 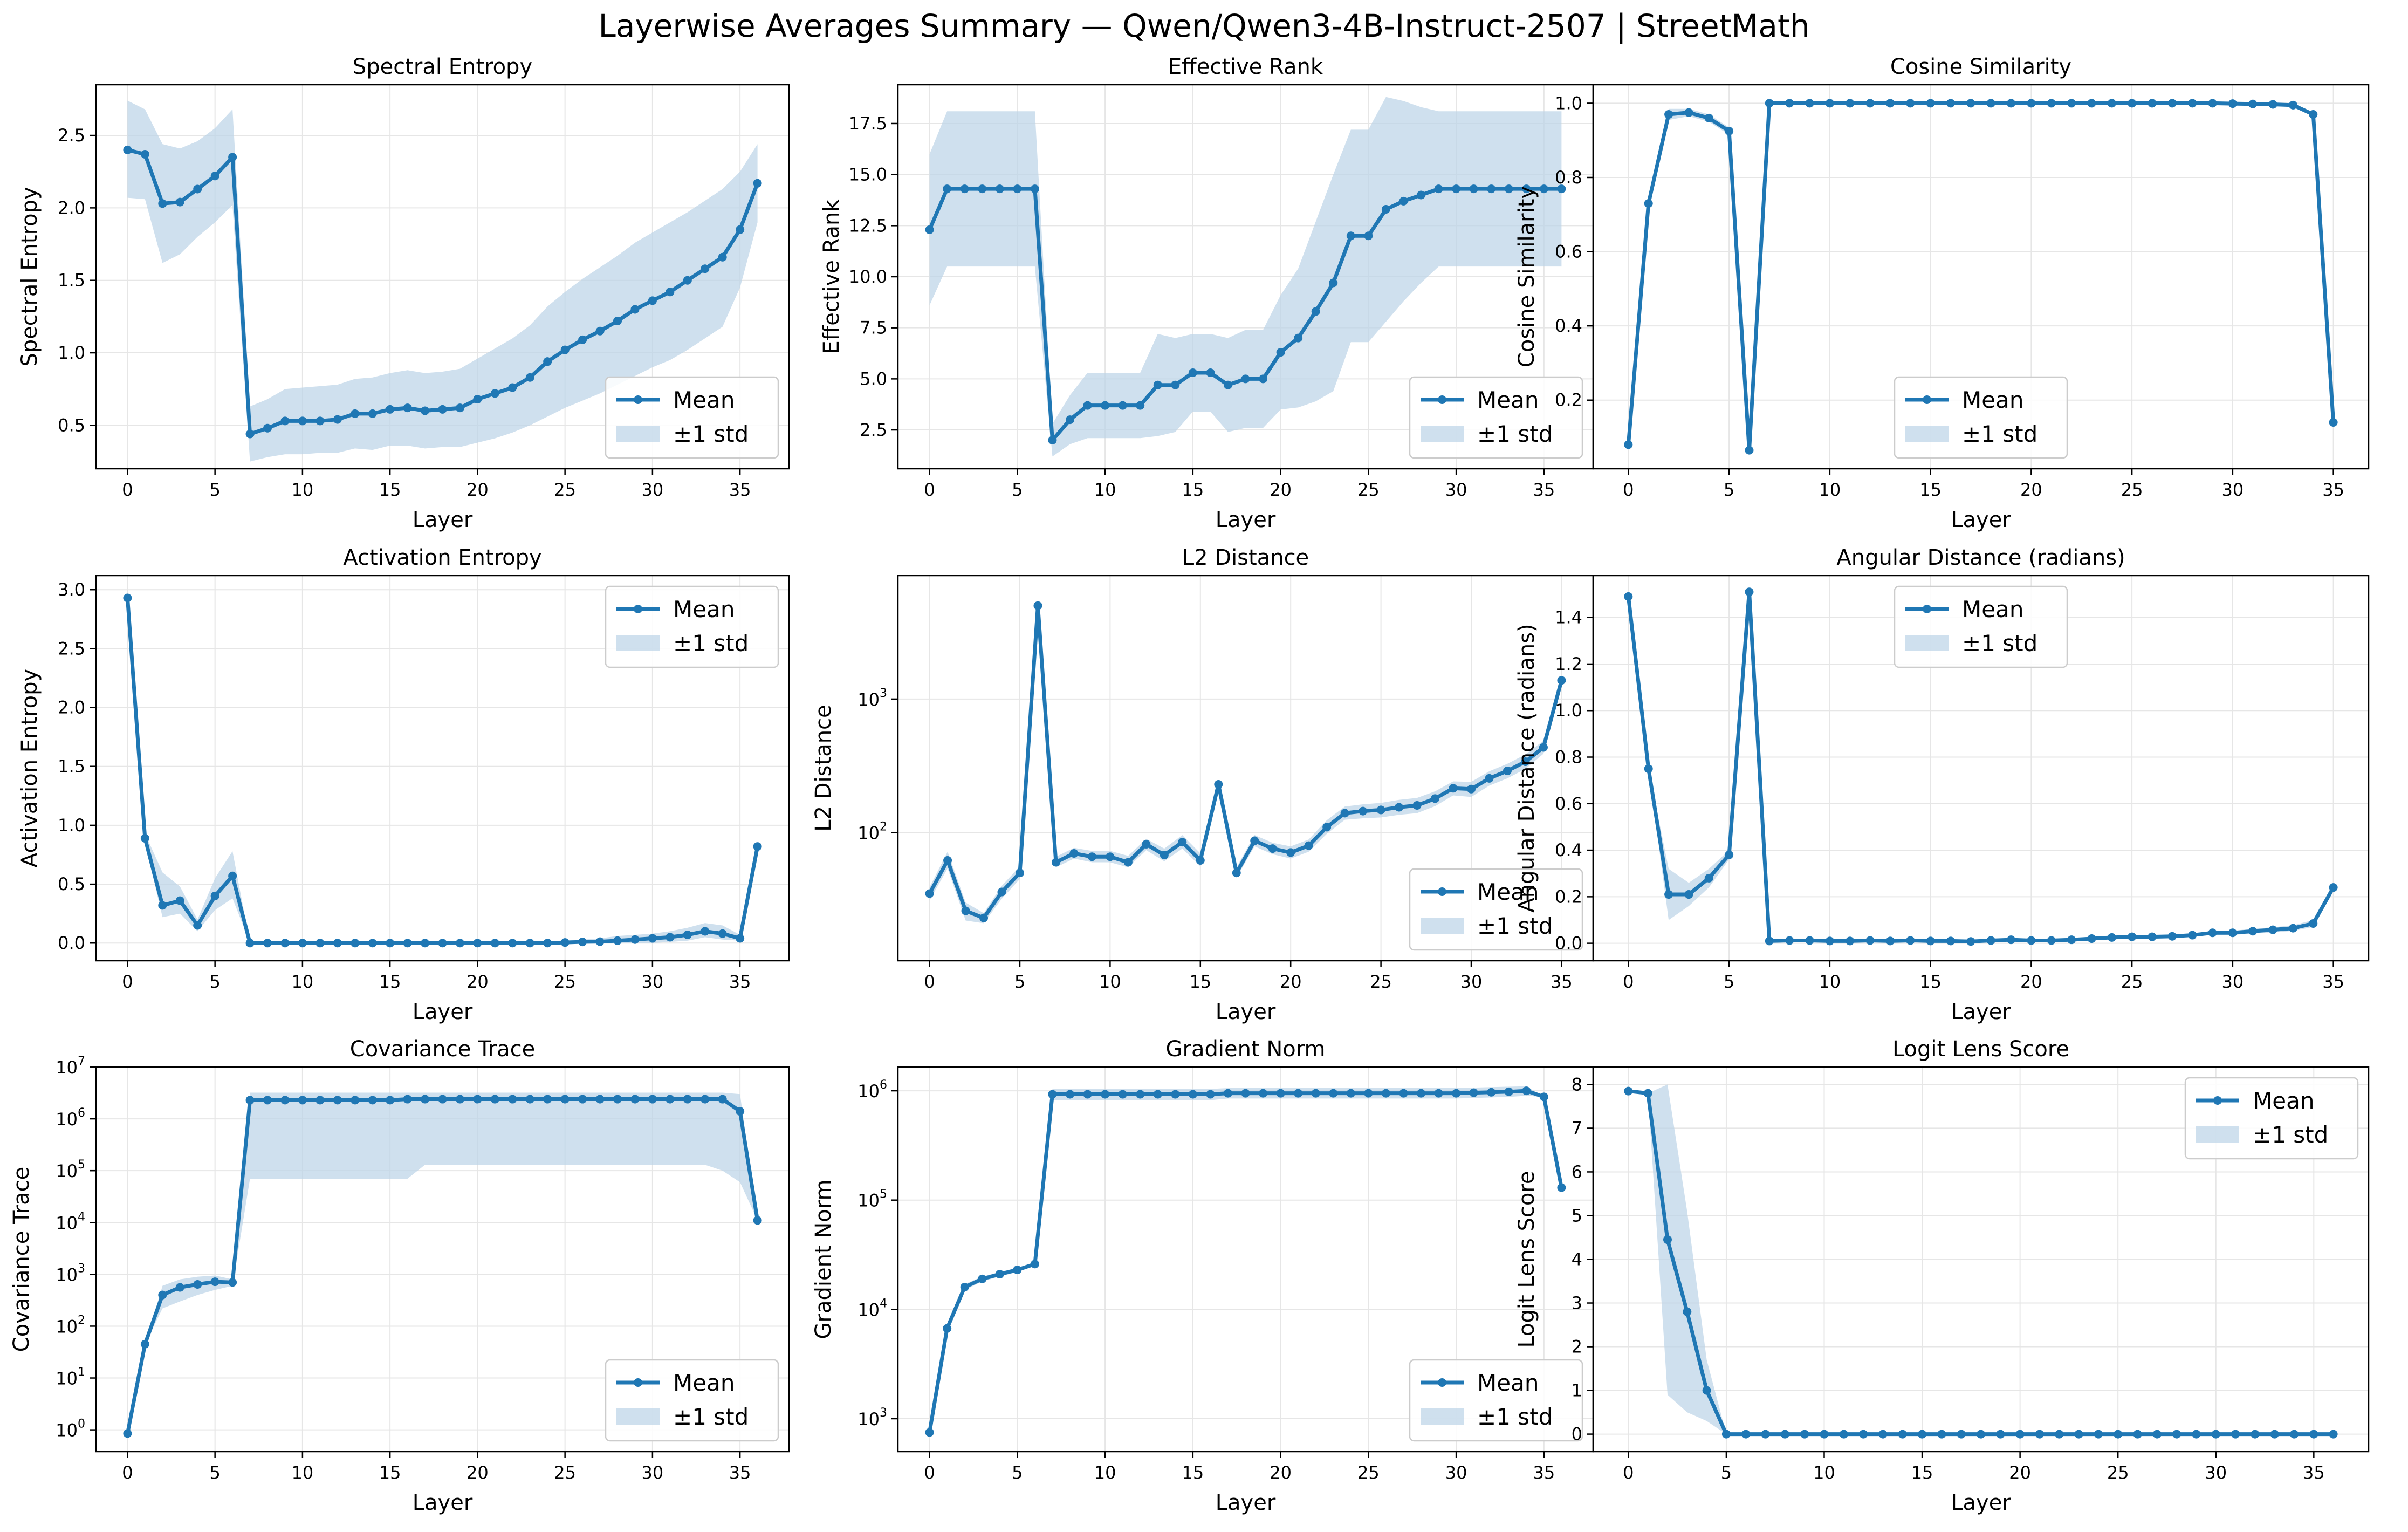 I want to click on y-tick-label: 0.6, so click(x=1568, y=252).